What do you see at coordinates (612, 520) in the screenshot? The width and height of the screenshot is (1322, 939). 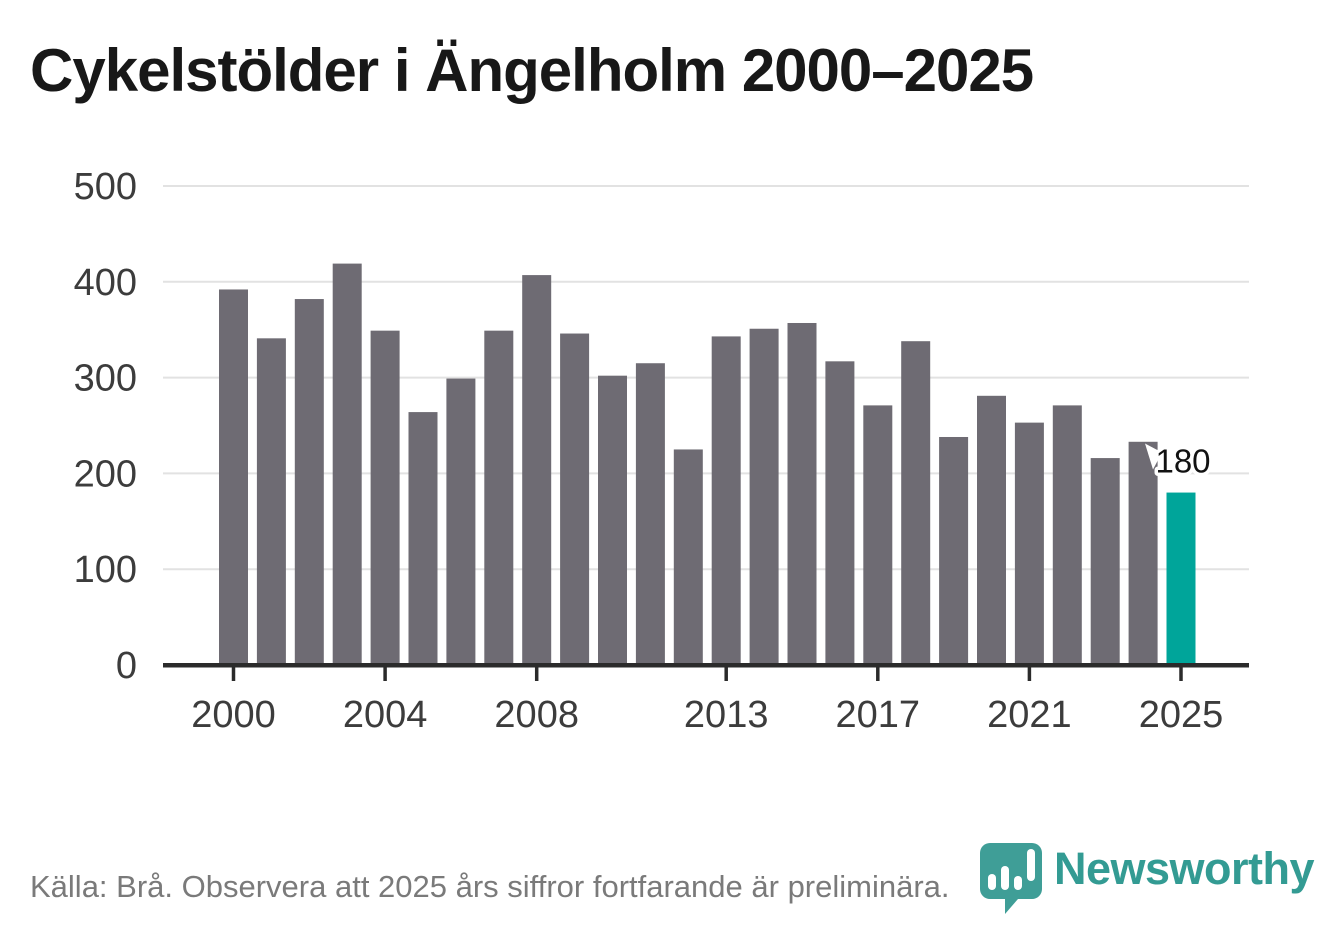 I see `bar-2010` at bounding box center [612, 520].